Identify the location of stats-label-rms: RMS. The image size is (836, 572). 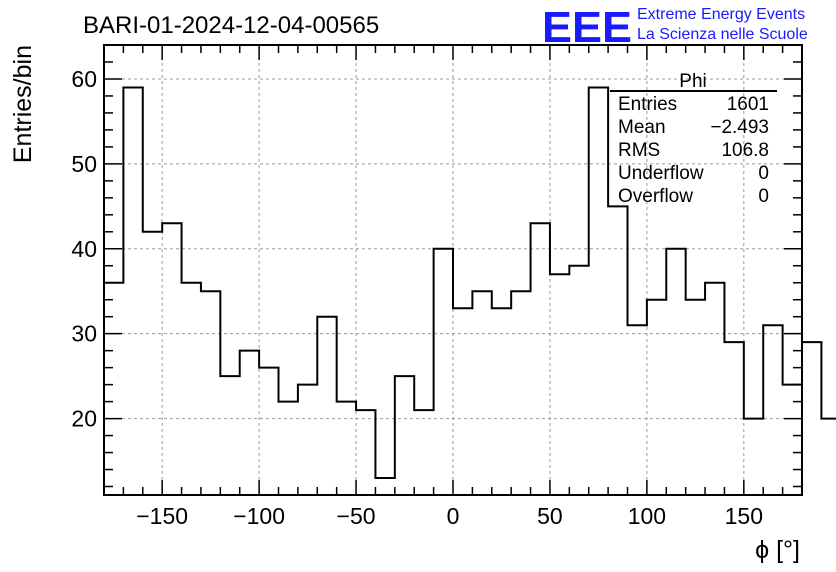
(639, 150).